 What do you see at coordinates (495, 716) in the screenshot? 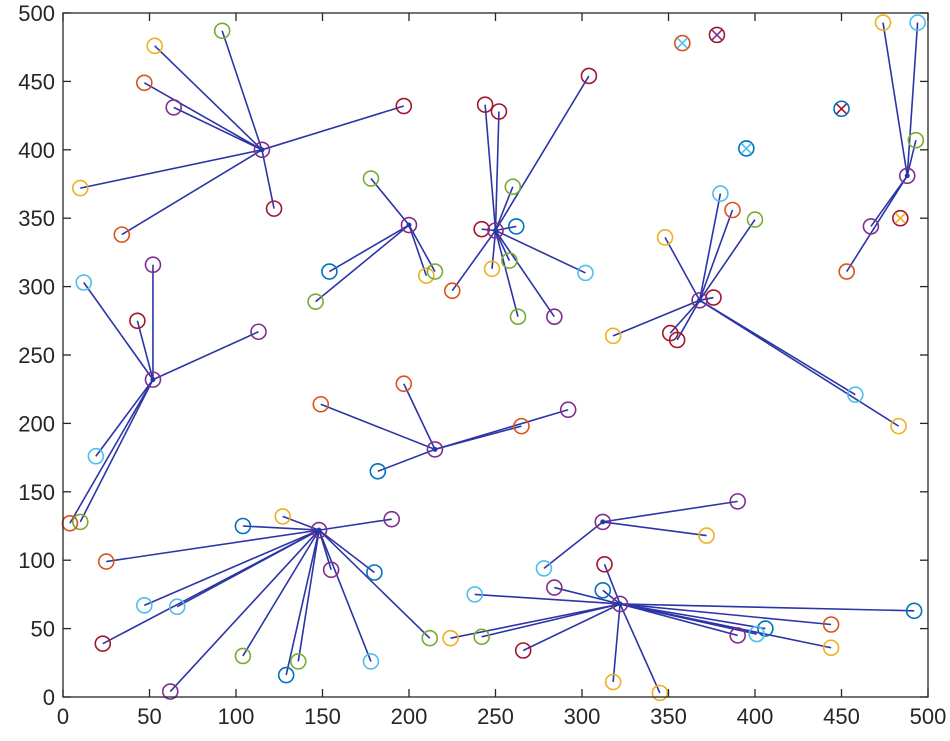
I see `x-tick-label: 250` at bounding box center [495, 716].